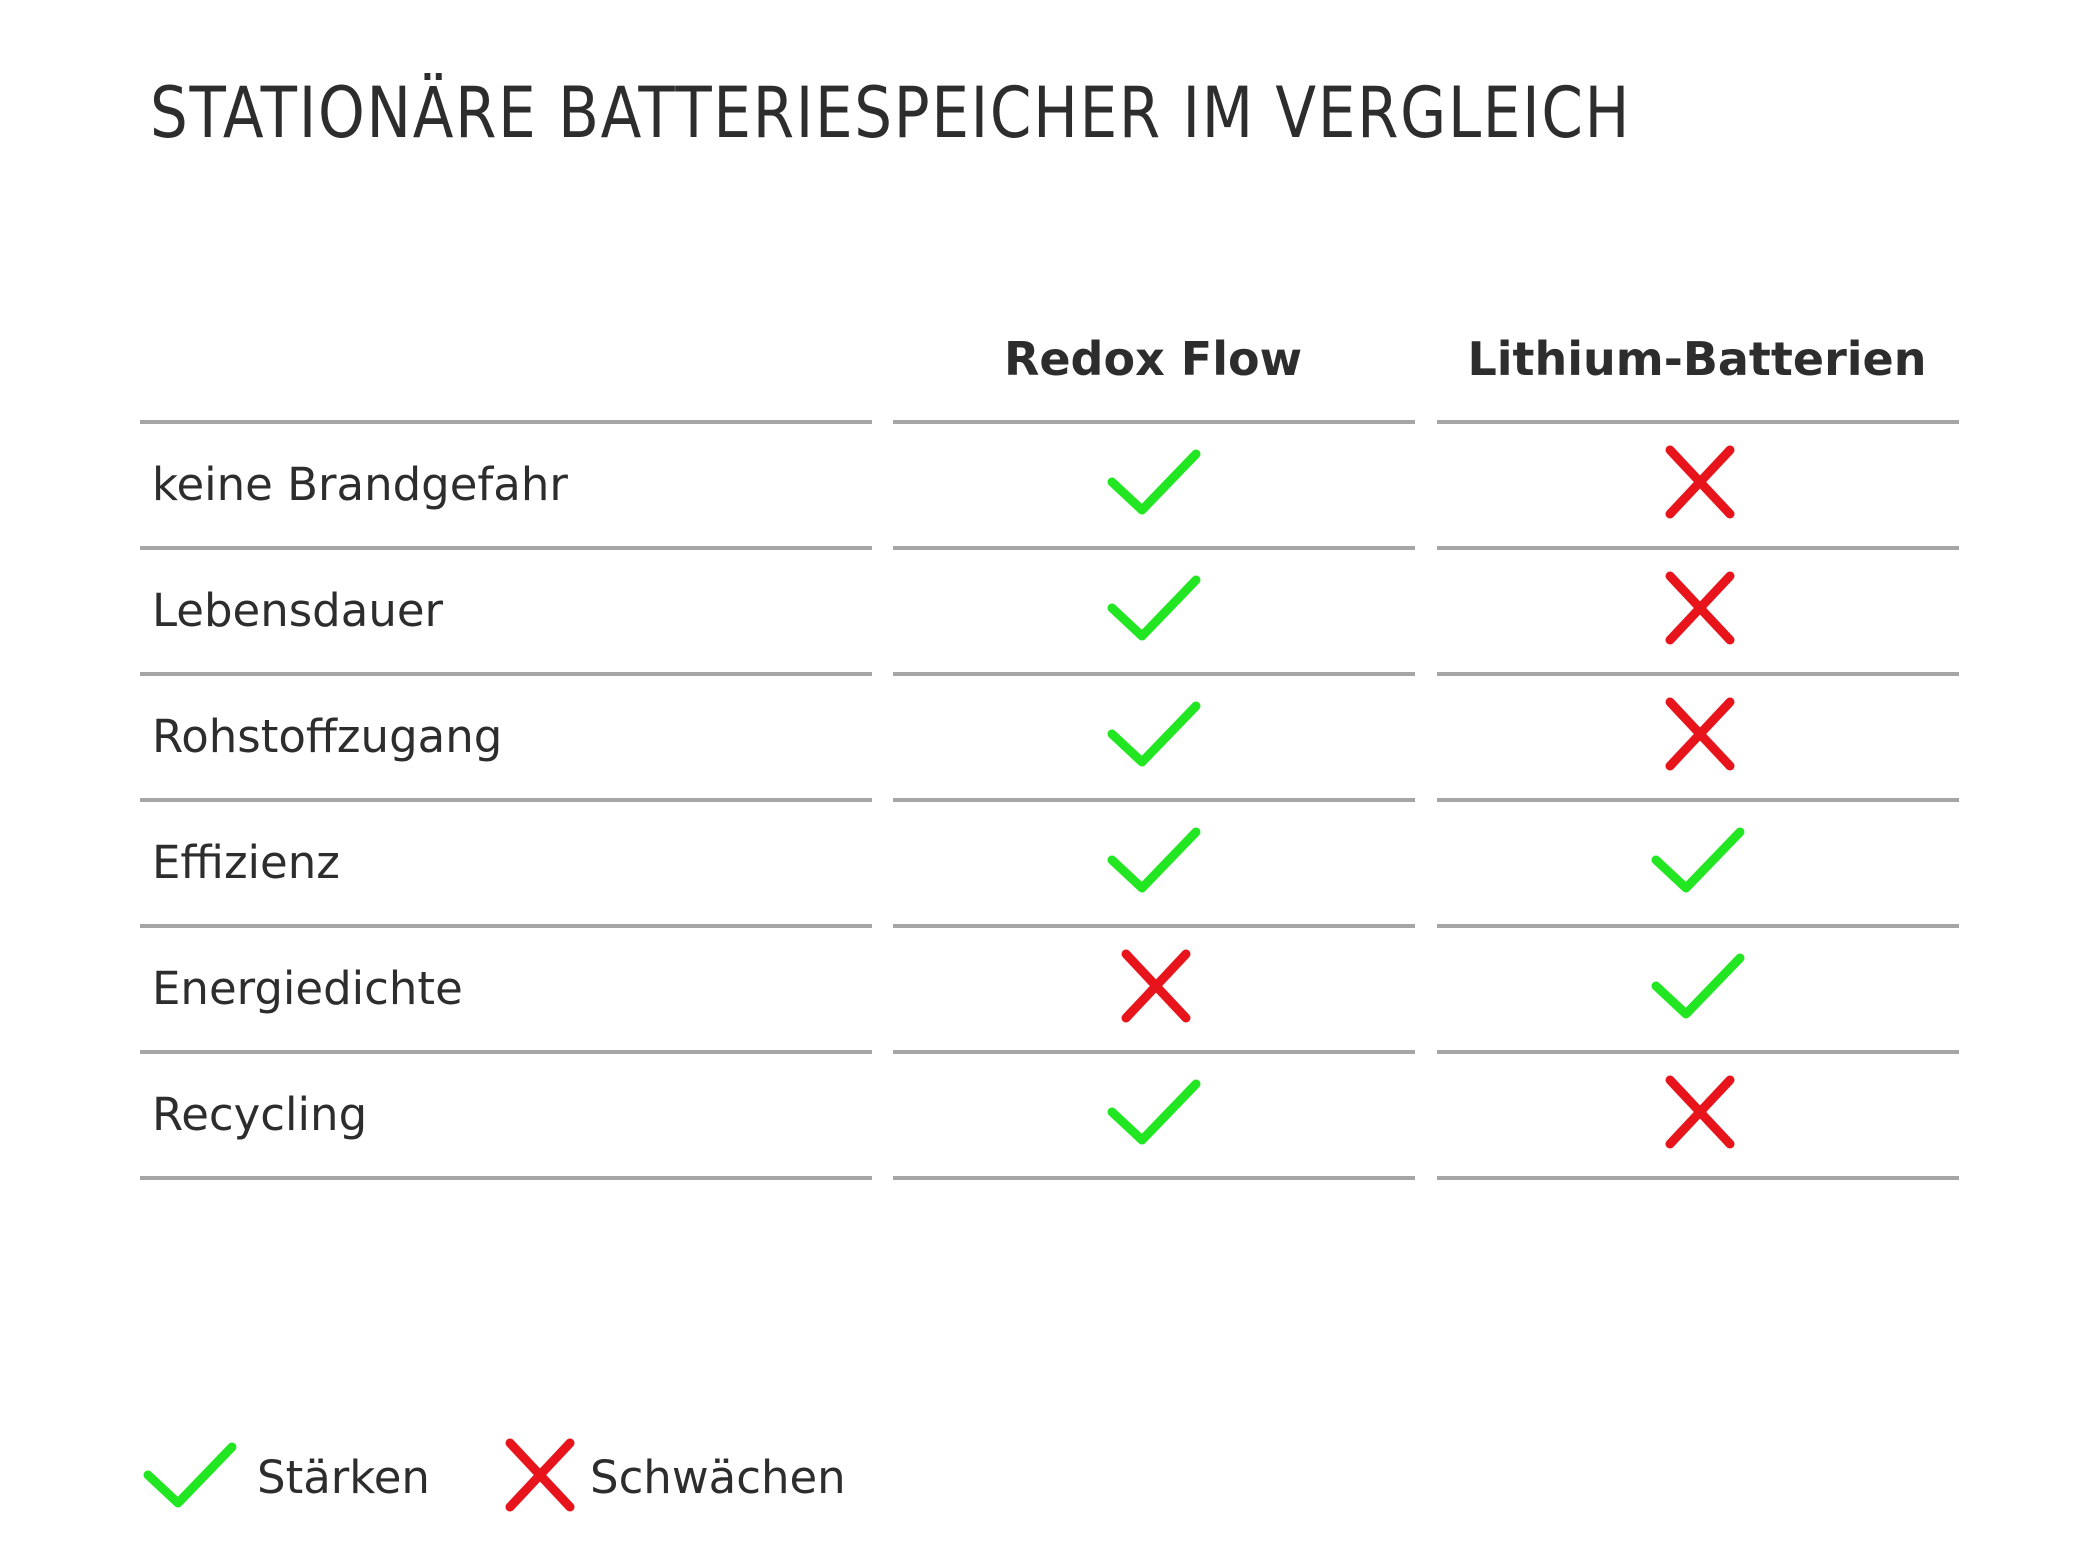 The height and width of the screenshot is (1564, 2085). What do you see at coordinates (718, 1477) in the screenshot?
I see `legend-weaknesses-label: Schwächen` at bounding box center [718, 1477].